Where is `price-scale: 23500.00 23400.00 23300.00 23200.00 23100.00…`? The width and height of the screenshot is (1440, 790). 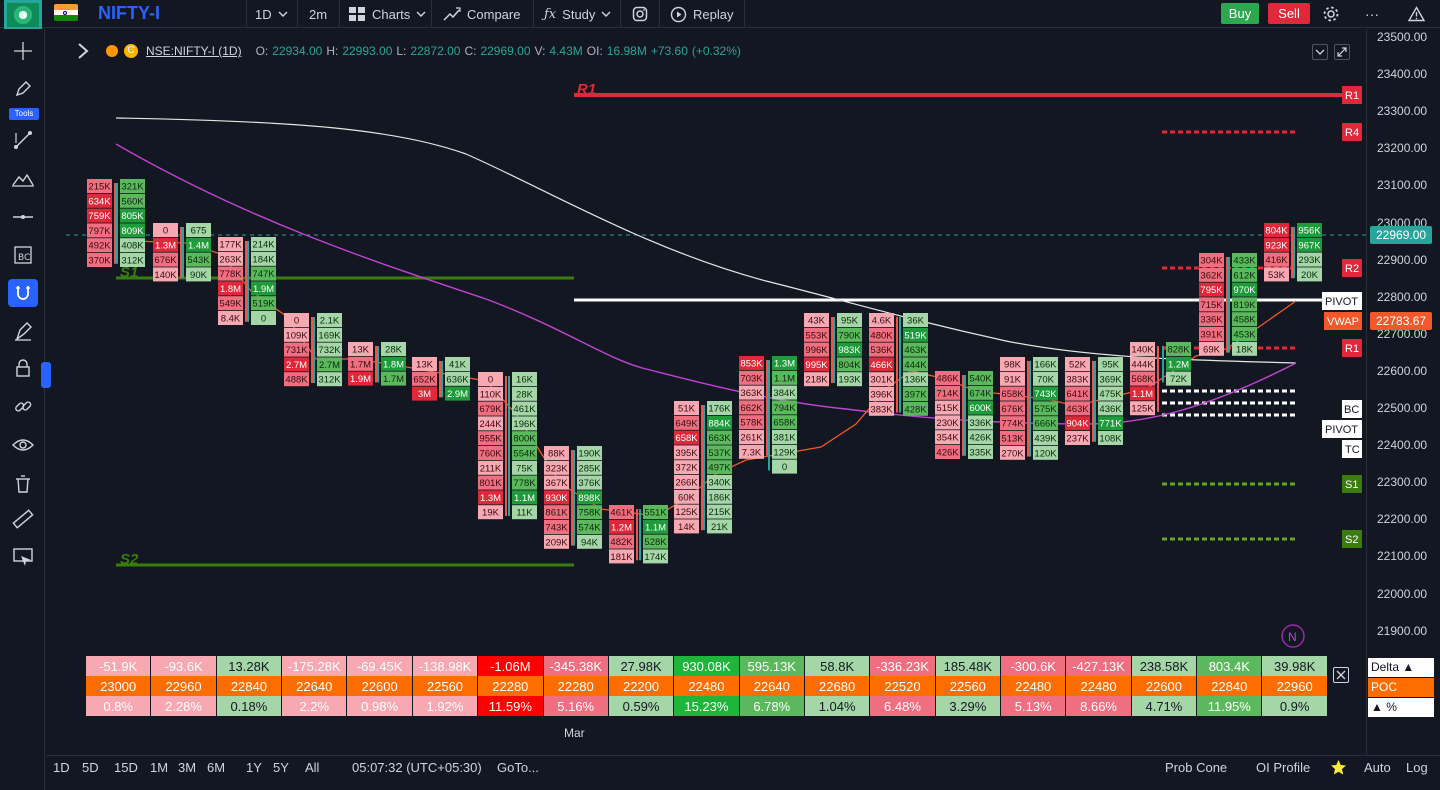 price-scale: 23500.00 23400.00 23300.00 23200.00 23100.00… is located at coordinates (1403, 392).